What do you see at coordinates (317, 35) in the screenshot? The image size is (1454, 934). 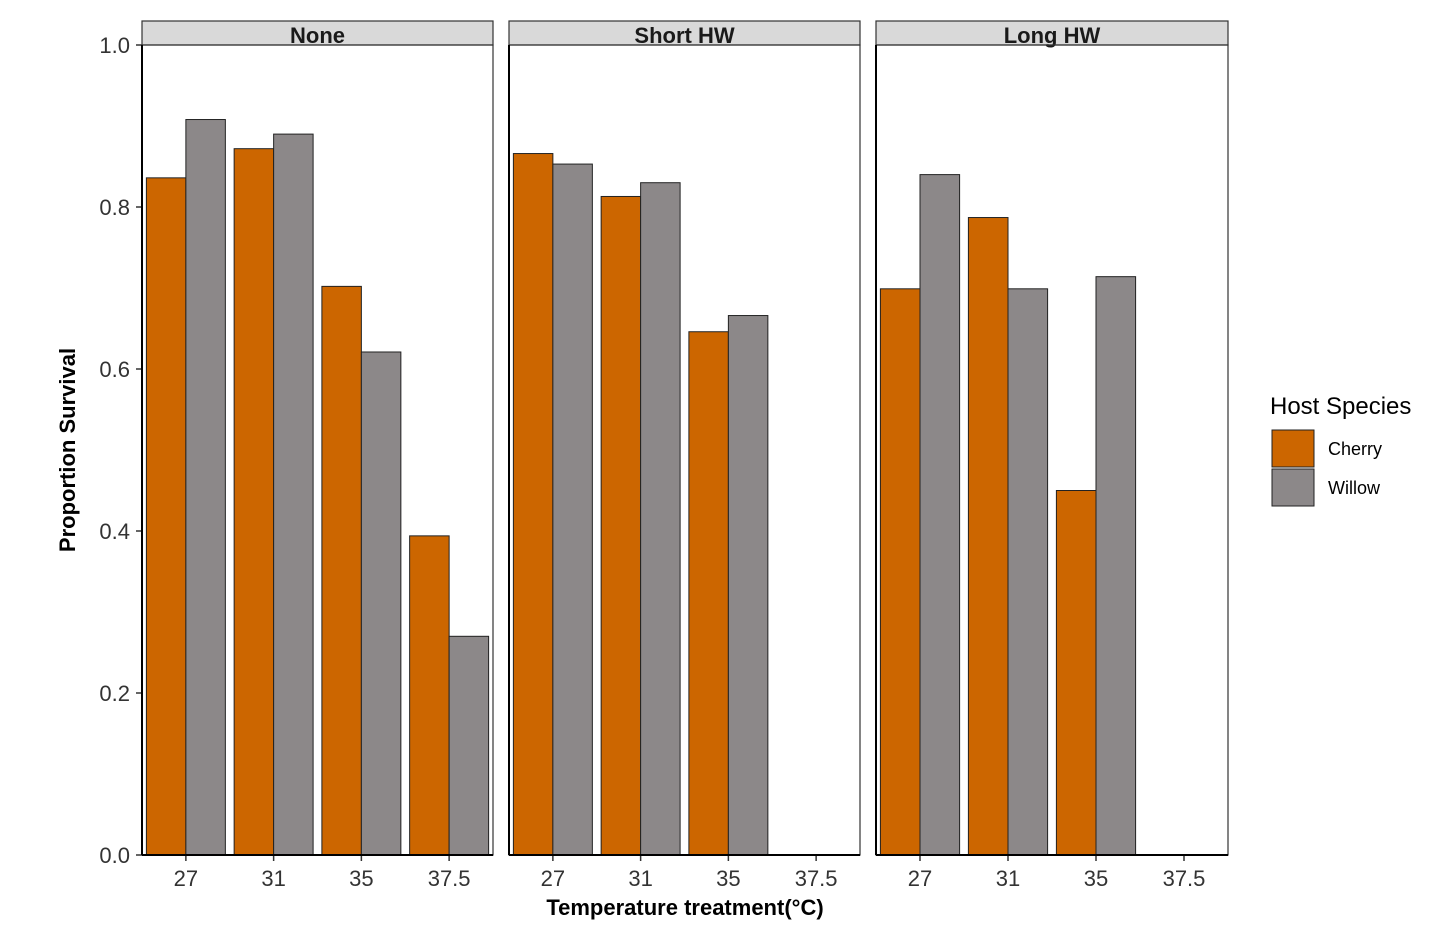 I see `facet-strip-label: None` at bounding box center [317, 35].